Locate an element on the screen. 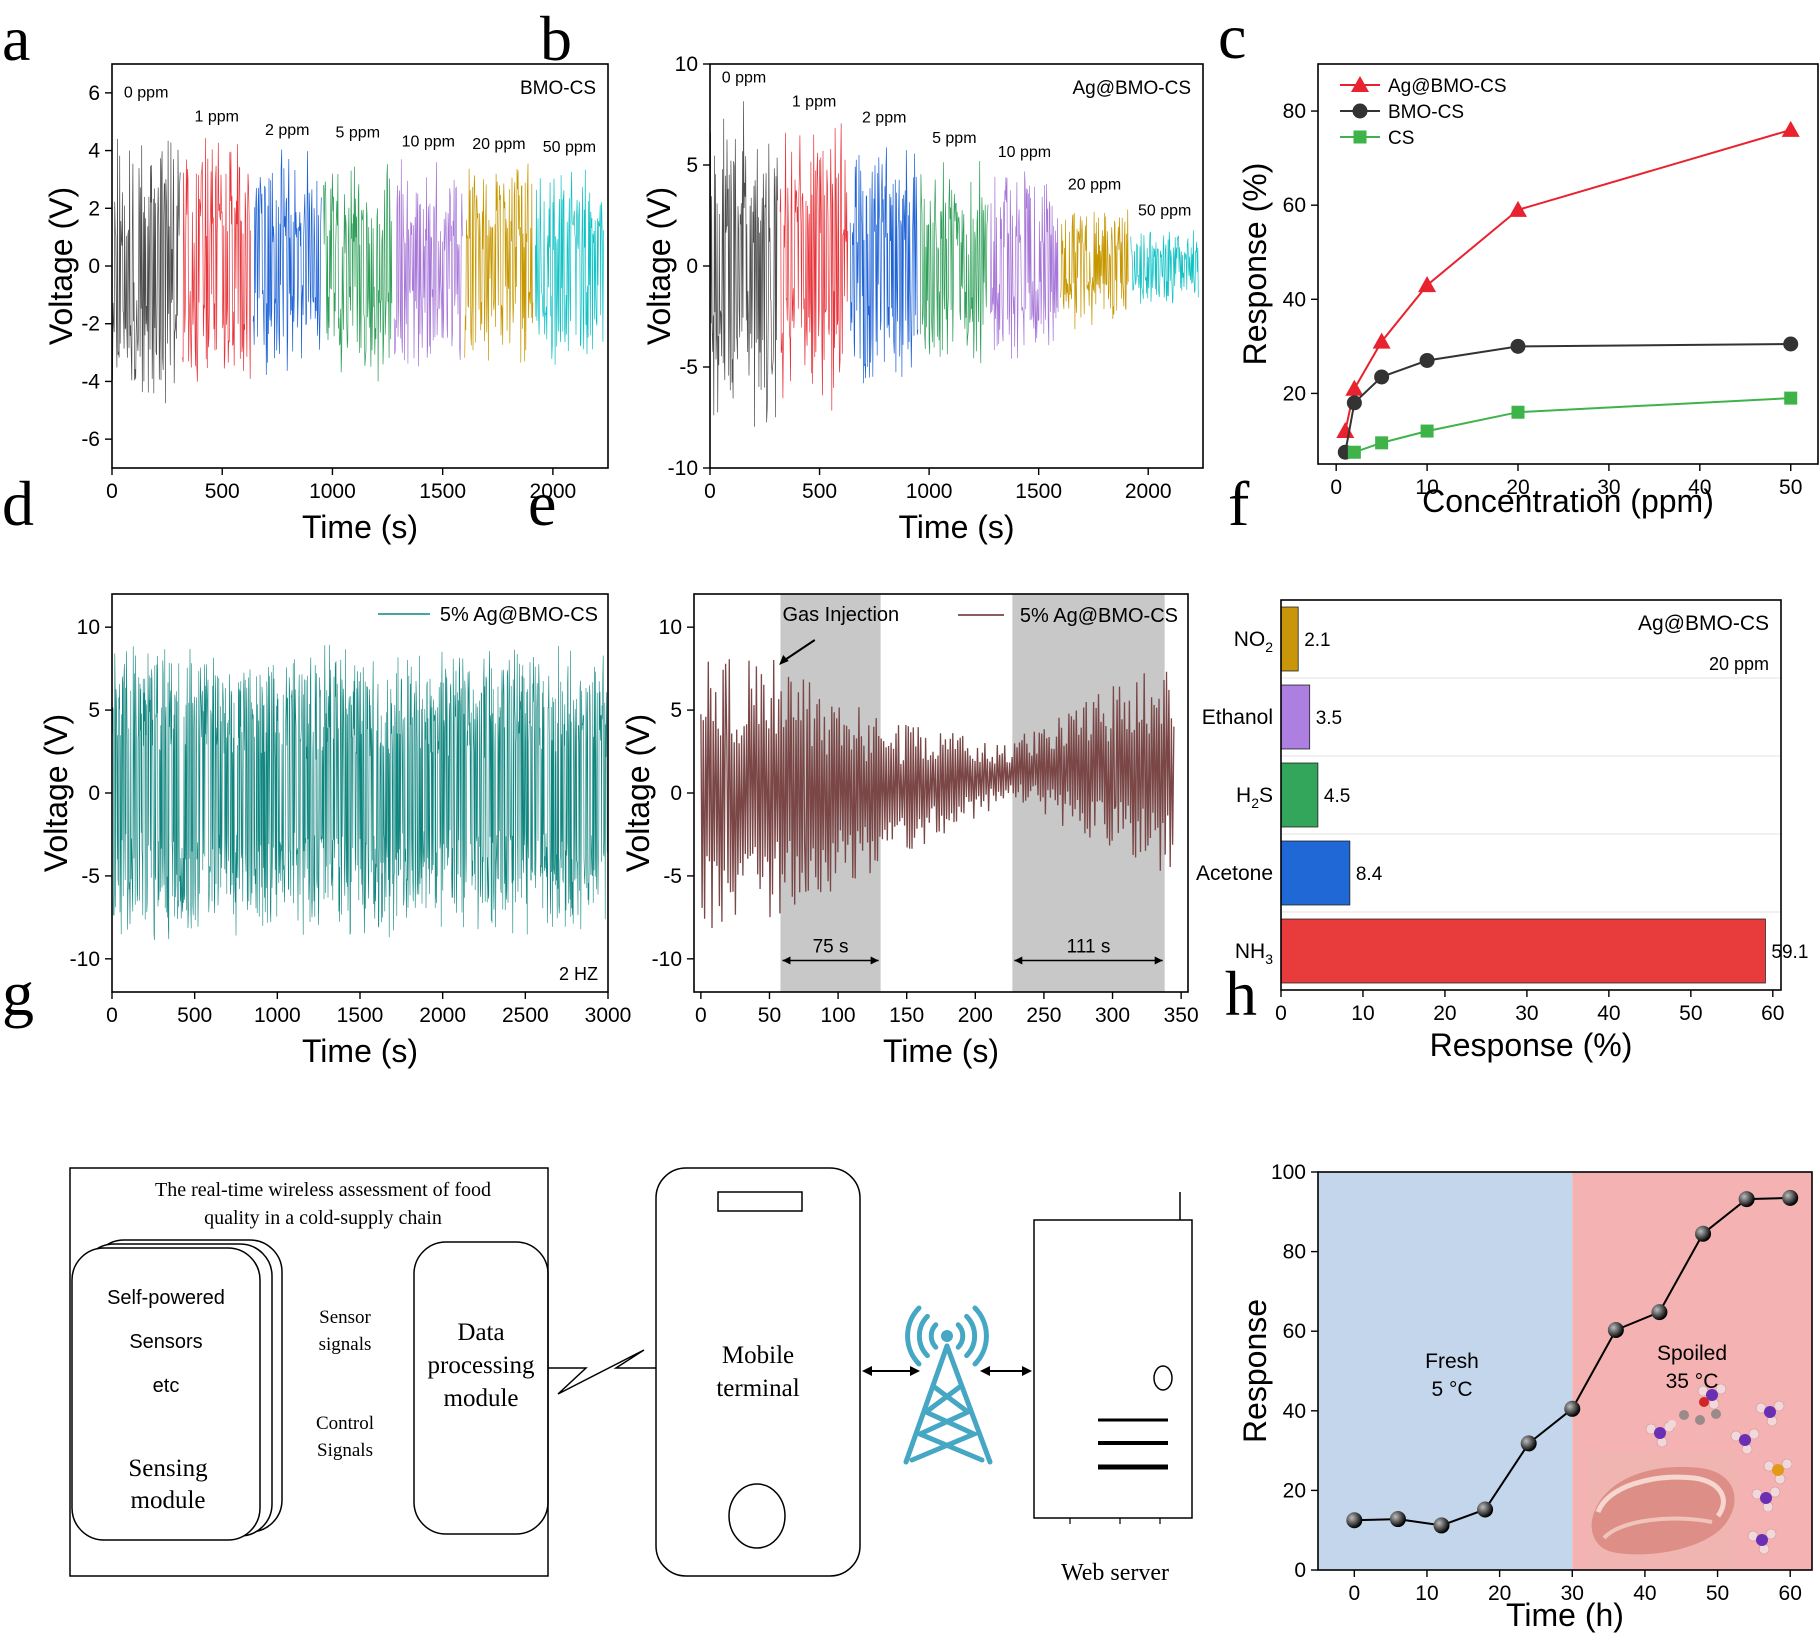 Image resolution: width=1820 pixels, height=1645 pixels. duration-label-1: 111 s is located at coordinates (1089, 946).